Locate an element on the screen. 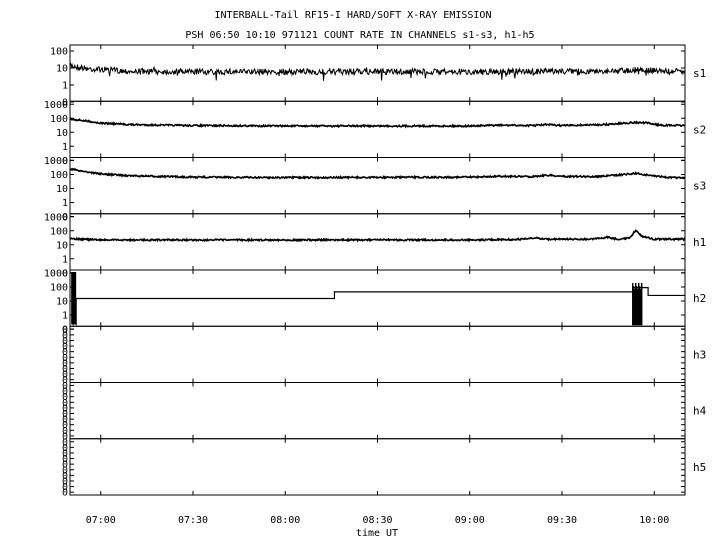 The width and height of the screenshot is (720, 550). series-h2 is located at coordinates (378, 298).